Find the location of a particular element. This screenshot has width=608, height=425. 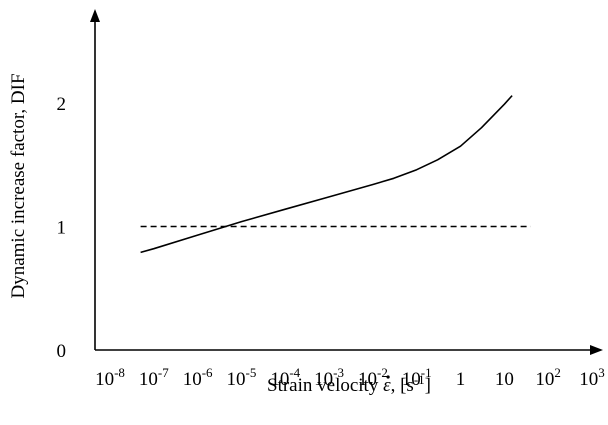

x-tick-label: 10⁻⁵ is located at coordinates (242, 377).